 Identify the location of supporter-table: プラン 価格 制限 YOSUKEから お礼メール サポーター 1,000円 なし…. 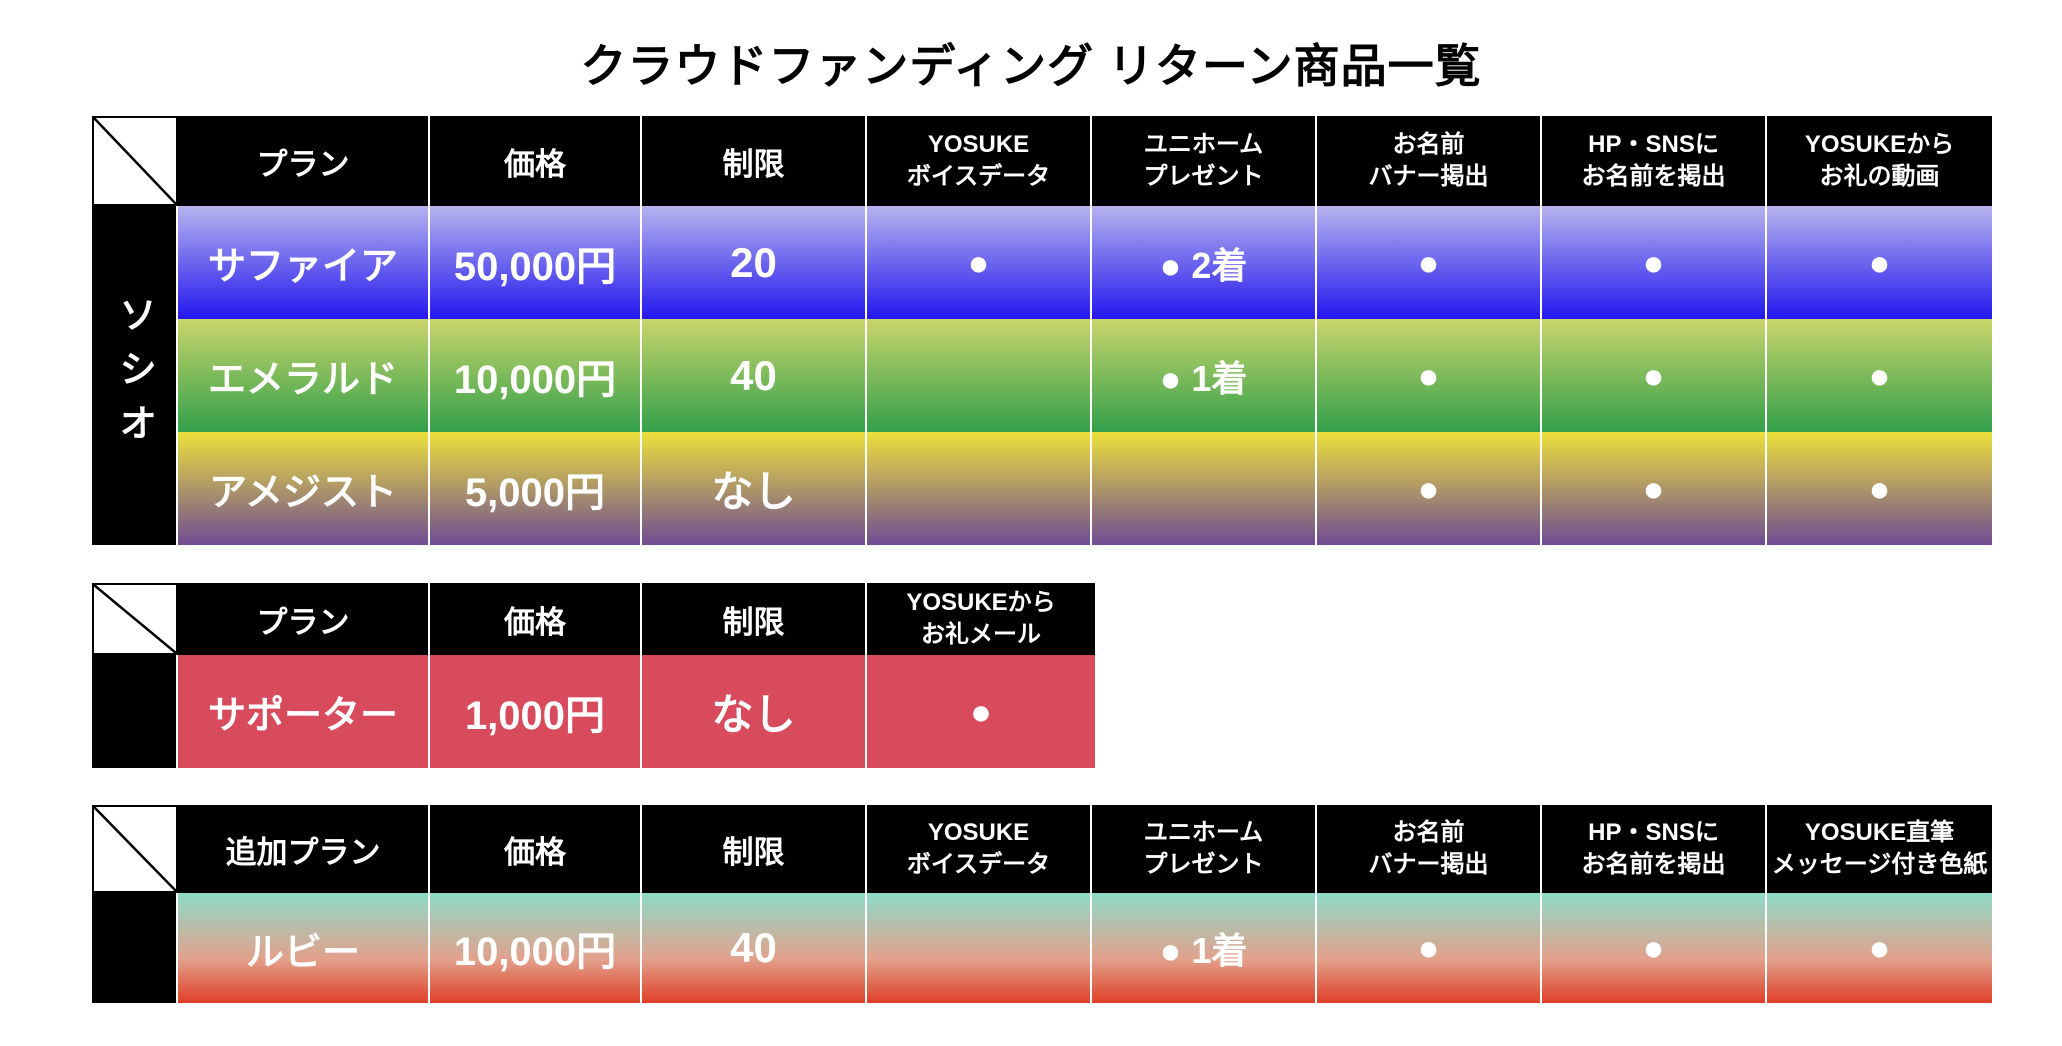
(593, 675).